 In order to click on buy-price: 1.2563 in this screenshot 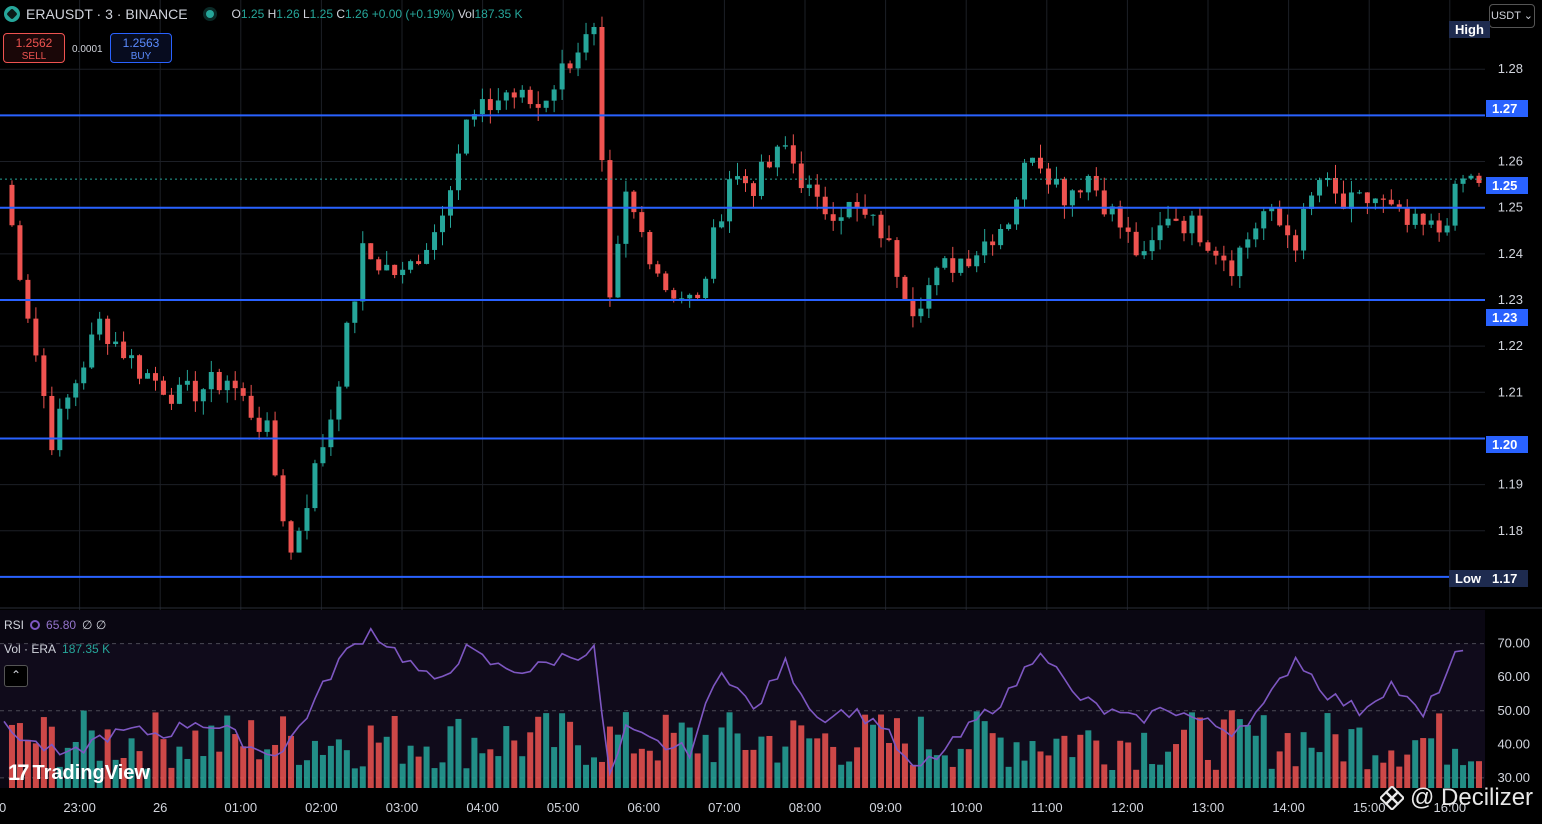, I will do `click(141, 43)`.